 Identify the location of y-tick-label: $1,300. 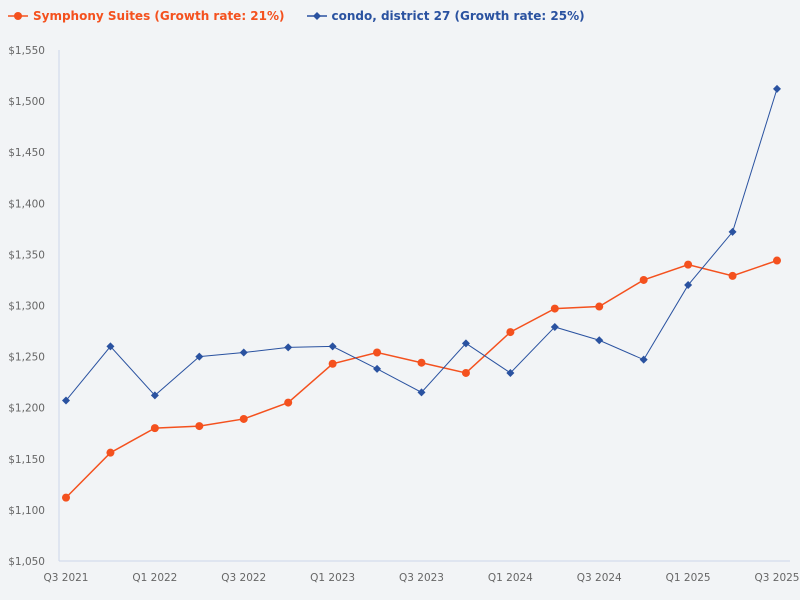
(26, 307).